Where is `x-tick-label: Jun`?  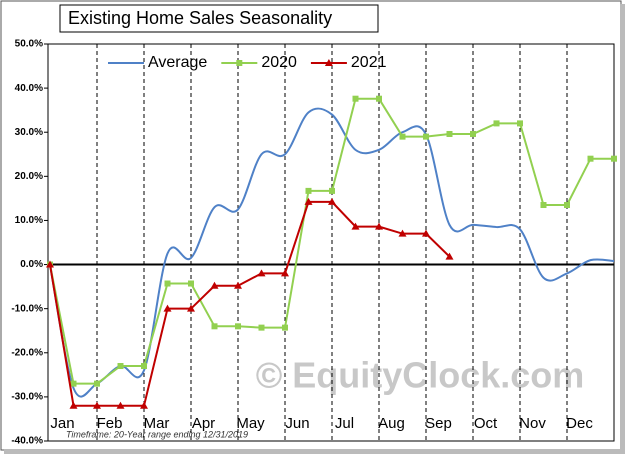
x-tick-label: Jun is located at coordinates (297, 423).